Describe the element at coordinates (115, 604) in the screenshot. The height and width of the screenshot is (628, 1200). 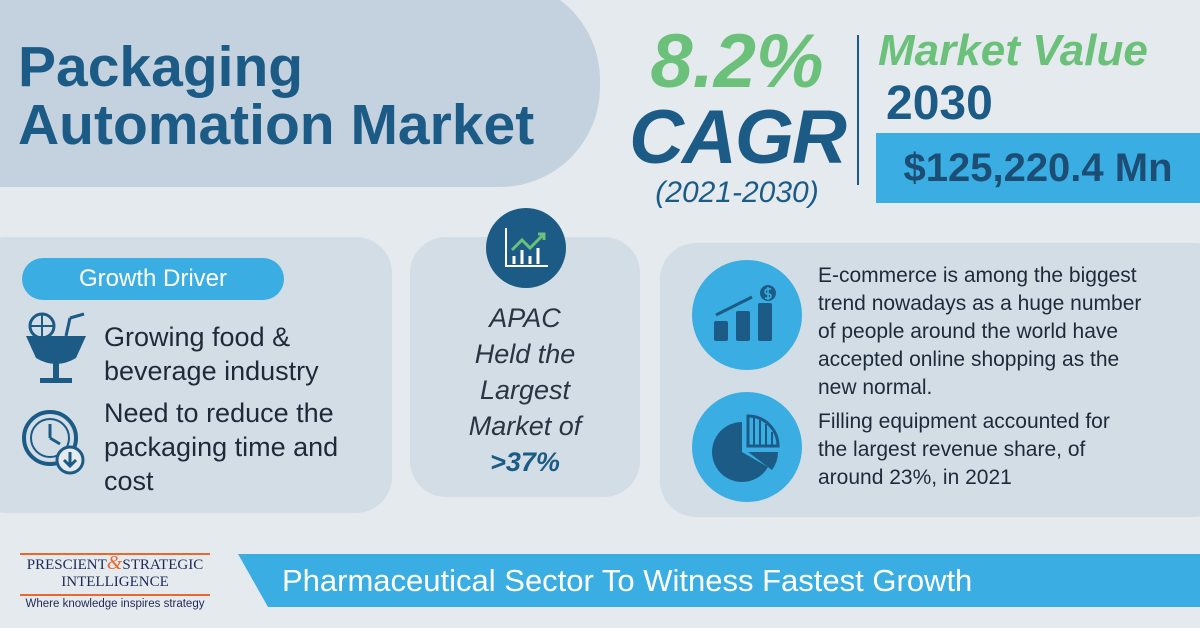
I see `logo-tagline: Where knowledge inspires strategy` at that location.